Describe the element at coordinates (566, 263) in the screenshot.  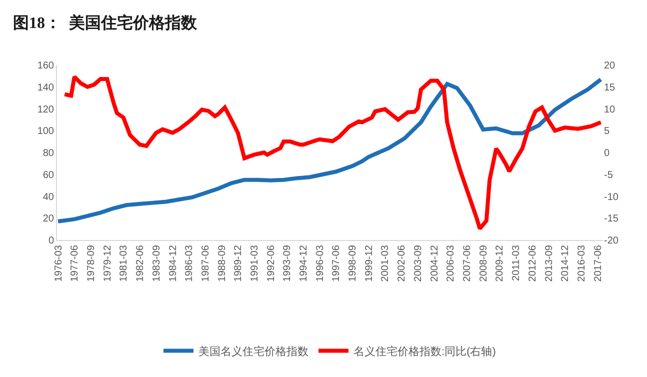
I see `x-tick-label: 2014-12` at that location.